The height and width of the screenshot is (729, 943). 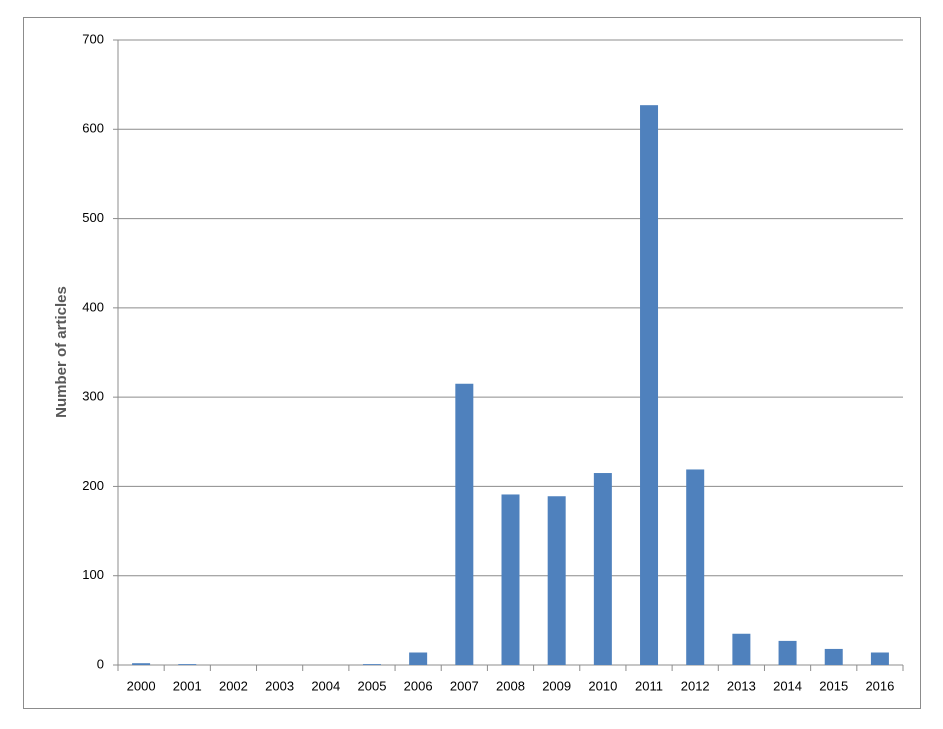 I want to click on x-tick-label: 2007, so click(x=464, y=685).